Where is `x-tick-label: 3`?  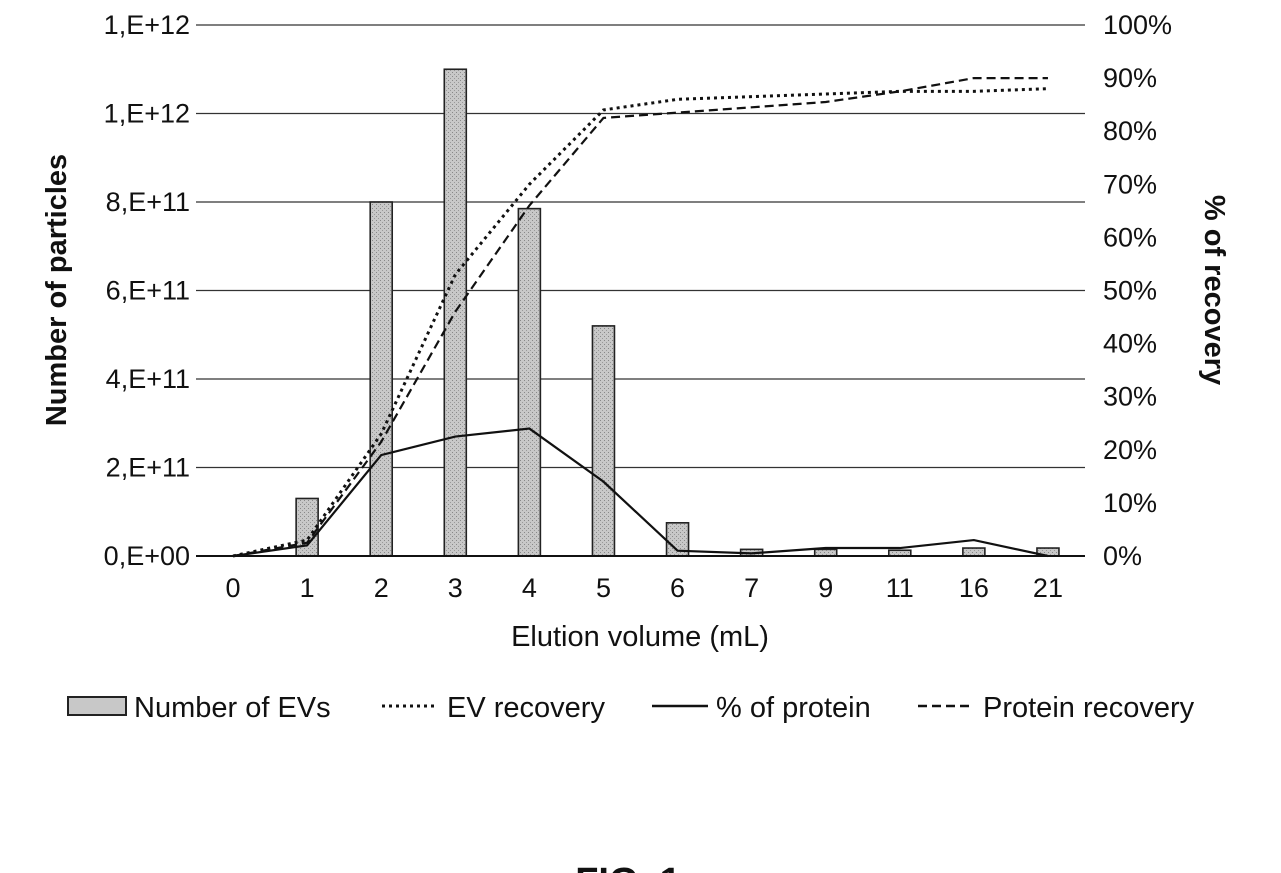
x-tick-label: 3 is located at coordinates (455, 588).